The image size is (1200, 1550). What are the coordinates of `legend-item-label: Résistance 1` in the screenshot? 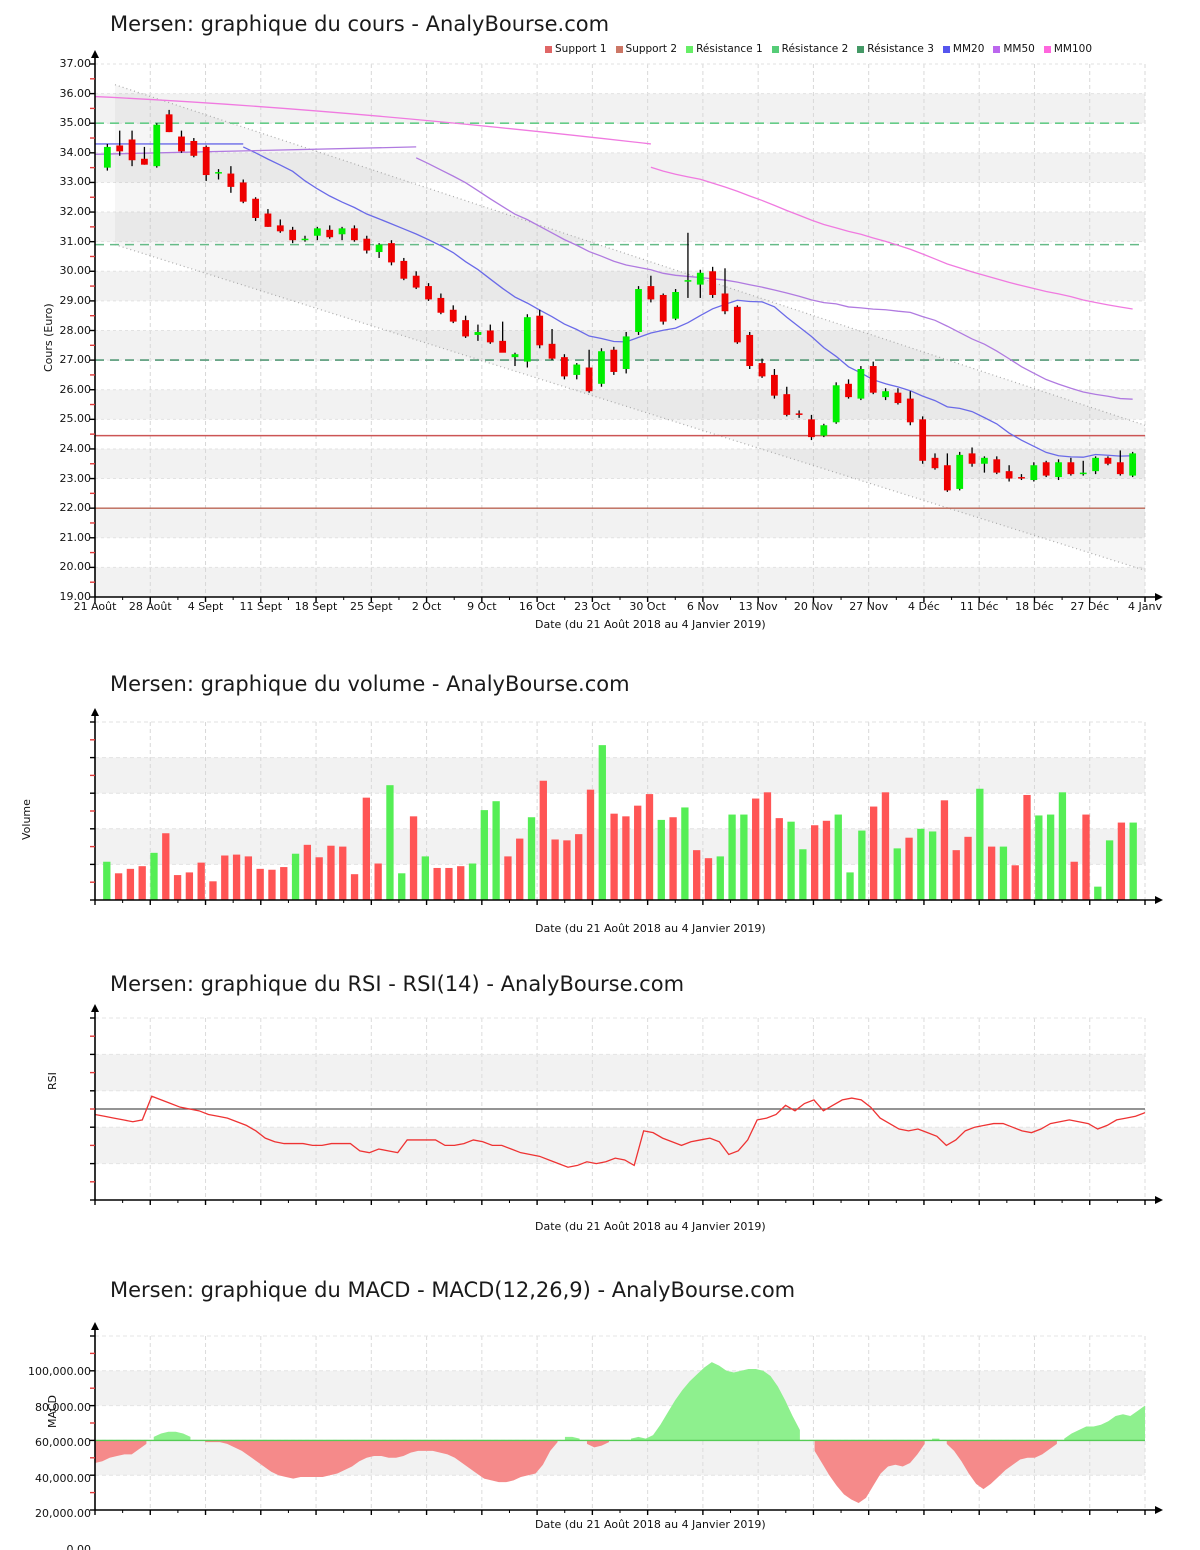 It's located at (729, 49).